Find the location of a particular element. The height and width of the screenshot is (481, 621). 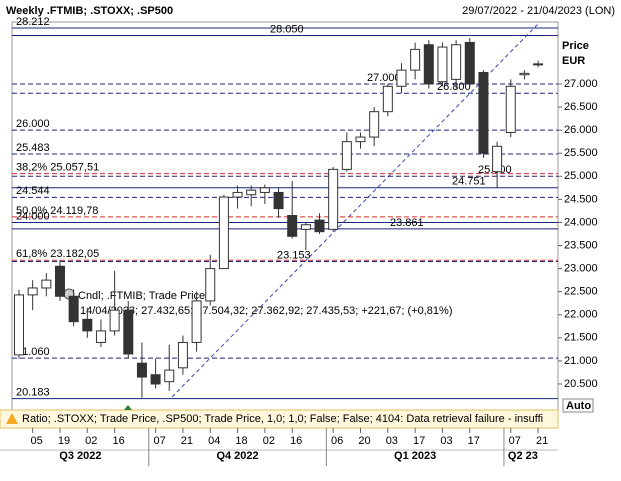

y-tick-label: 21.500 is located at coordinates (581, 338).